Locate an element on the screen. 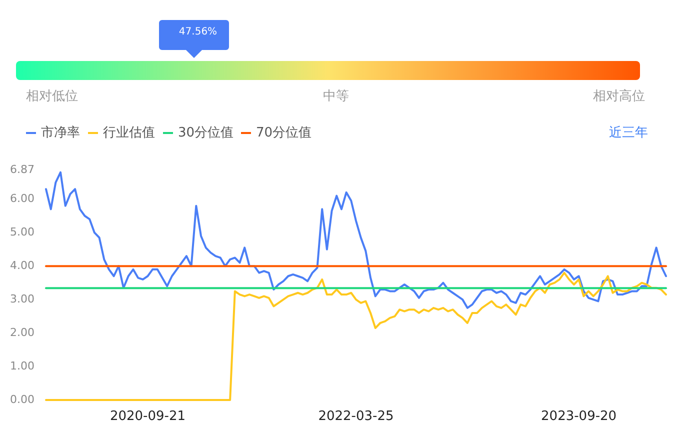  y-tick-label: 6.87 is located at coordinates (22, 169).